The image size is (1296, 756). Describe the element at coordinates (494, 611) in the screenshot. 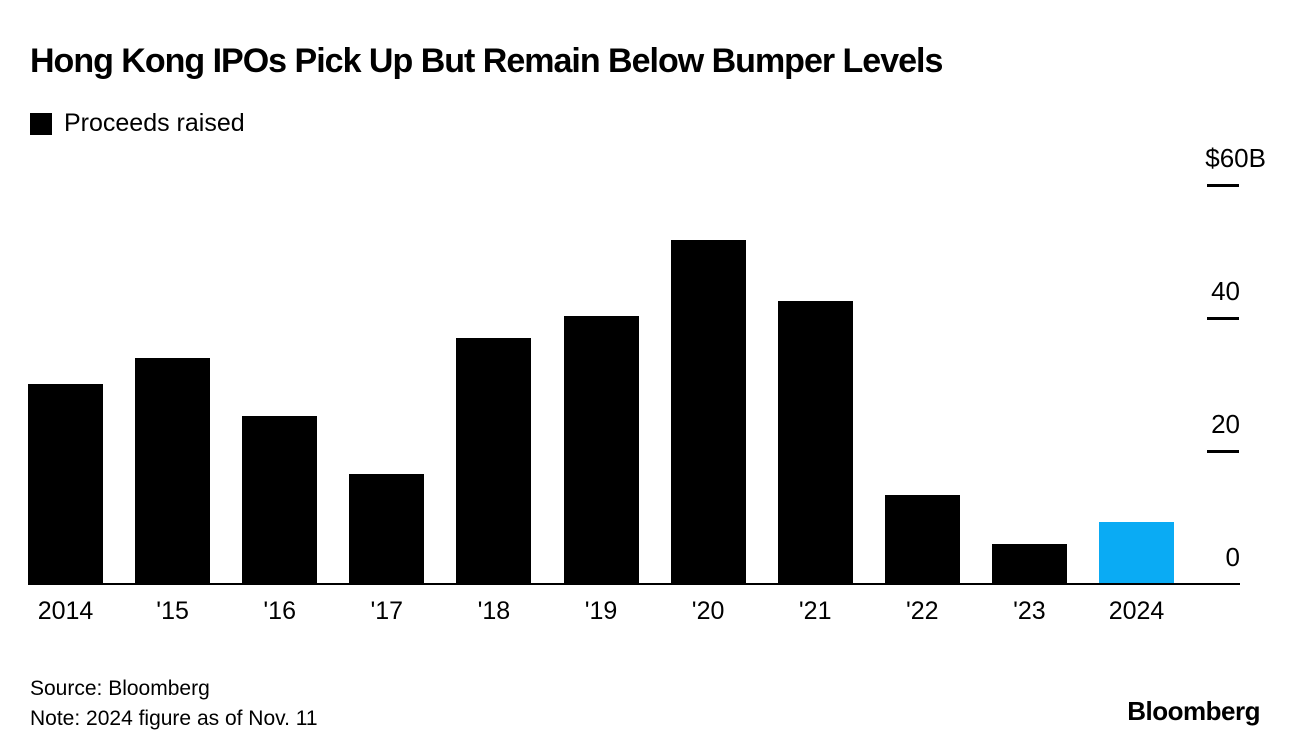

I see `x-label-18: '18` at that location.